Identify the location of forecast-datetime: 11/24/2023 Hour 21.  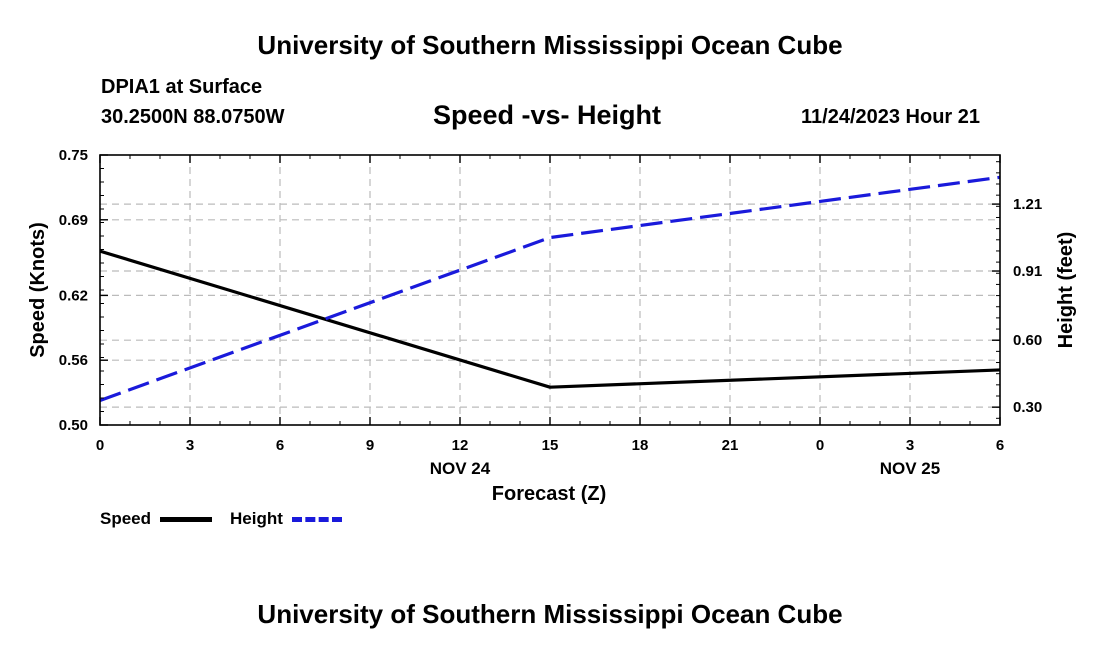
(891, 117).